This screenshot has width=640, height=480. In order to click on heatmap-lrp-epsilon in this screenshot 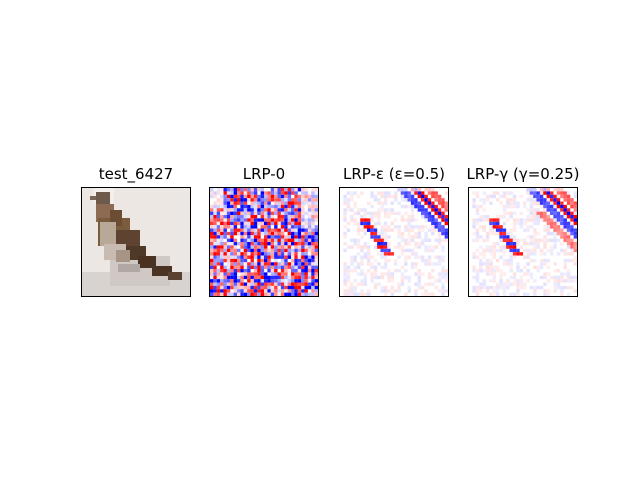, I will do `click(395, 242)`.